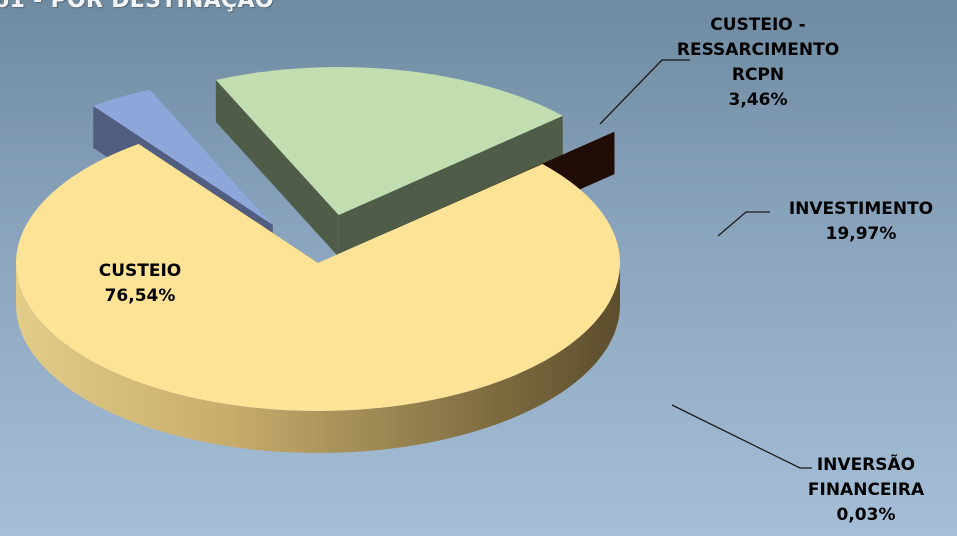  Describe the element at coordinates (644, 92) in the screenshot. I see `leader-line-ressarcimento` at that location.